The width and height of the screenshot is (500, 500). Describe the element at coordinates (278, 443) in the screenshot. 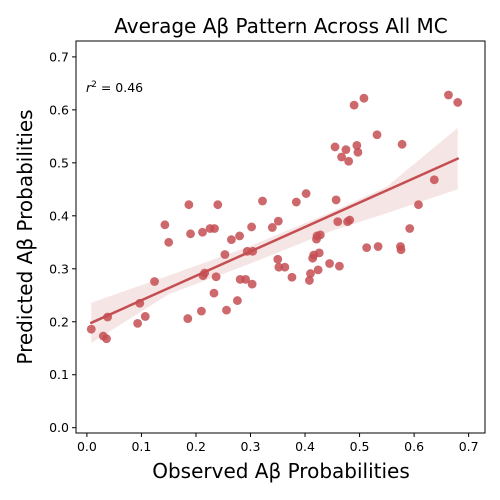

I see `x-ticks: 0.0 0.1 0.2 0.3 0.4 0.5 0.6 0.7` at that location.